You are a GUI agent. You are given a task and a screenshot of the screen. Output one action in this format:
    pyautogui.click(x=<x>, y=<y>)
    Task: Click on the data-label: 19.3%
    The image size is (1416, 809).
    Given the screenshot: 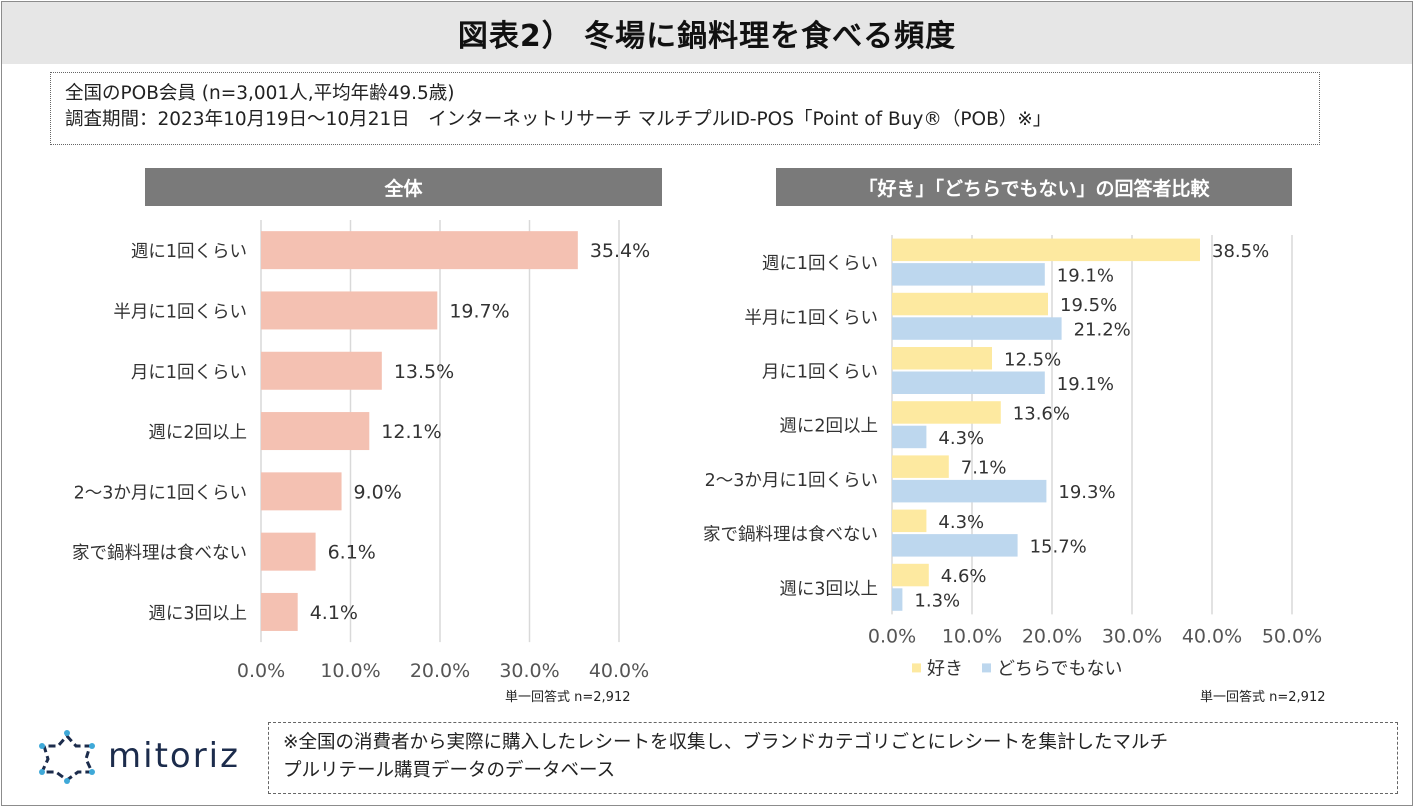 What is the action you would take?
    pyautogui.click(x=1086, y=492)
    